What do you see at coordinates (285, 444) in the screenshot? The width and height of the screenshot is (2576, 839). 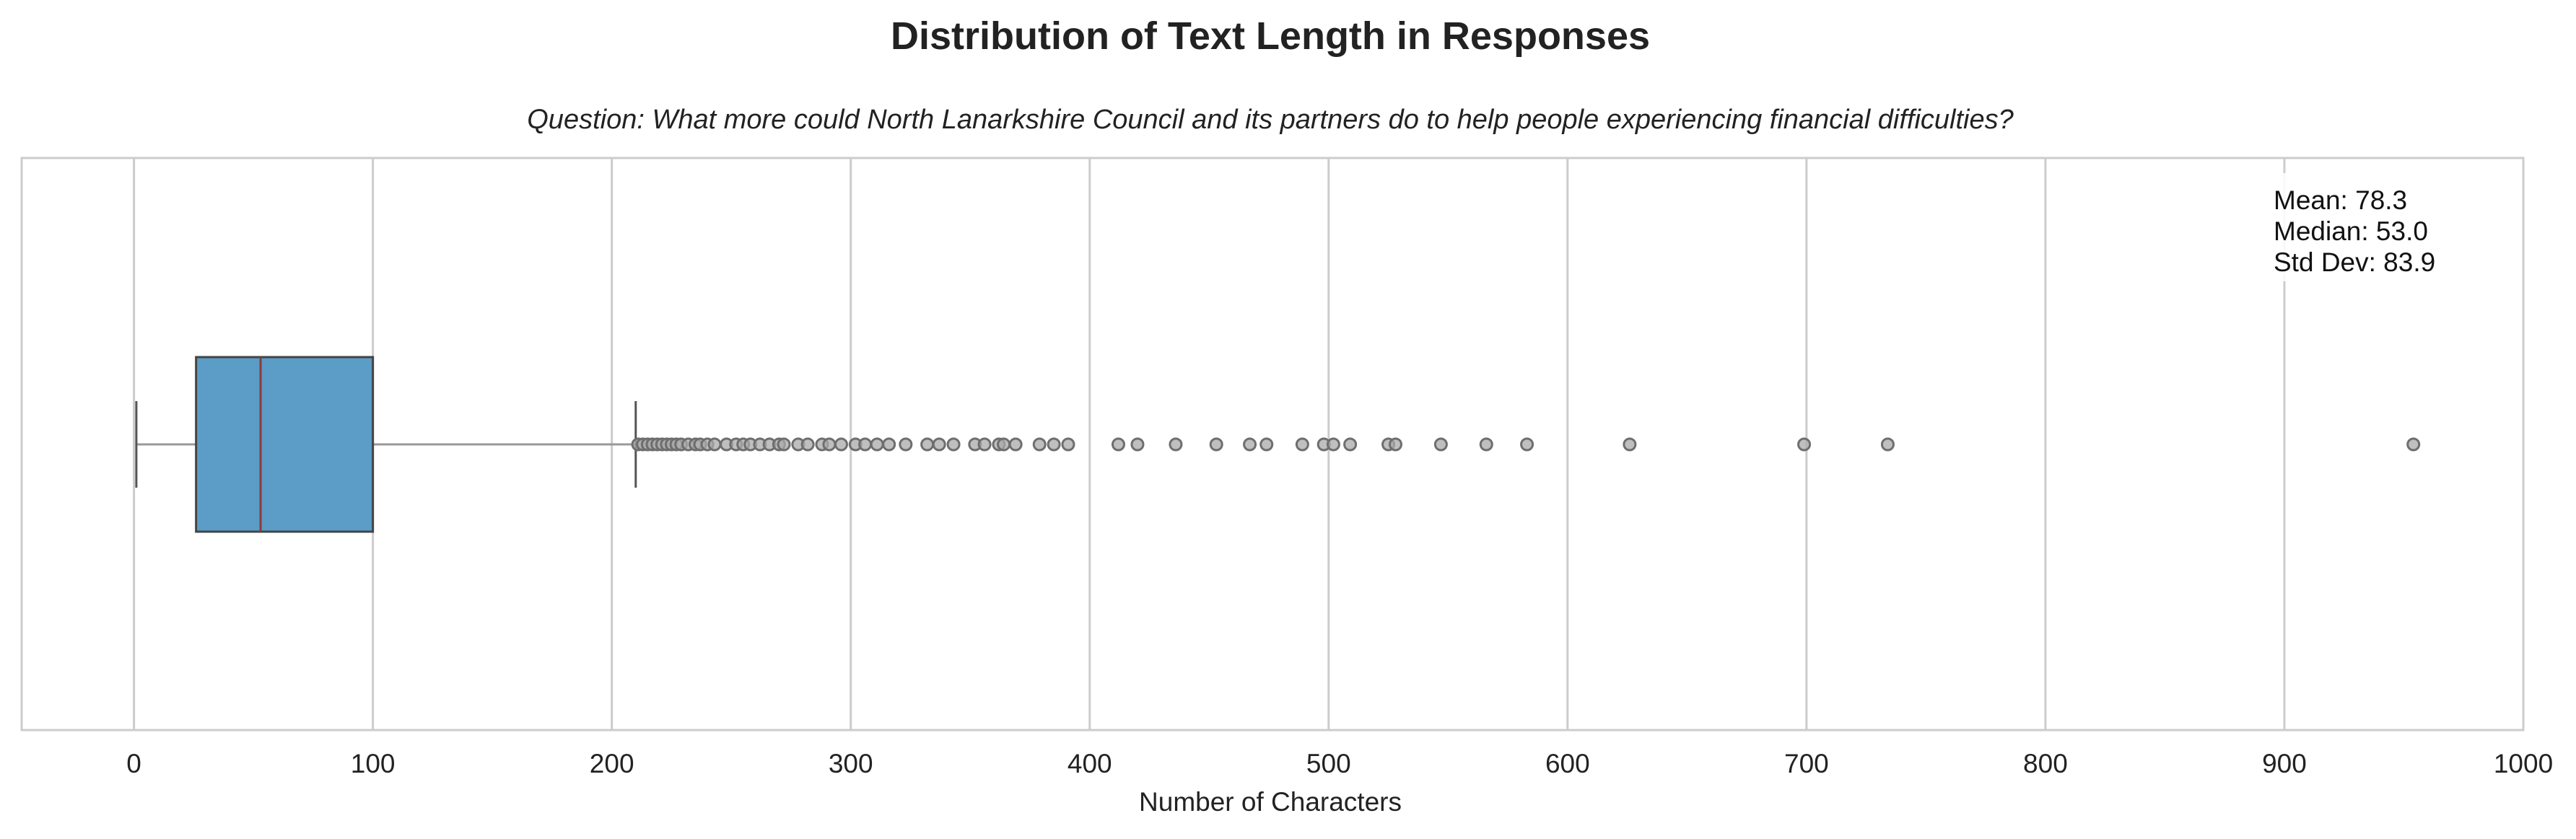 I see `iqr-box` at bounding box center [285, 444].